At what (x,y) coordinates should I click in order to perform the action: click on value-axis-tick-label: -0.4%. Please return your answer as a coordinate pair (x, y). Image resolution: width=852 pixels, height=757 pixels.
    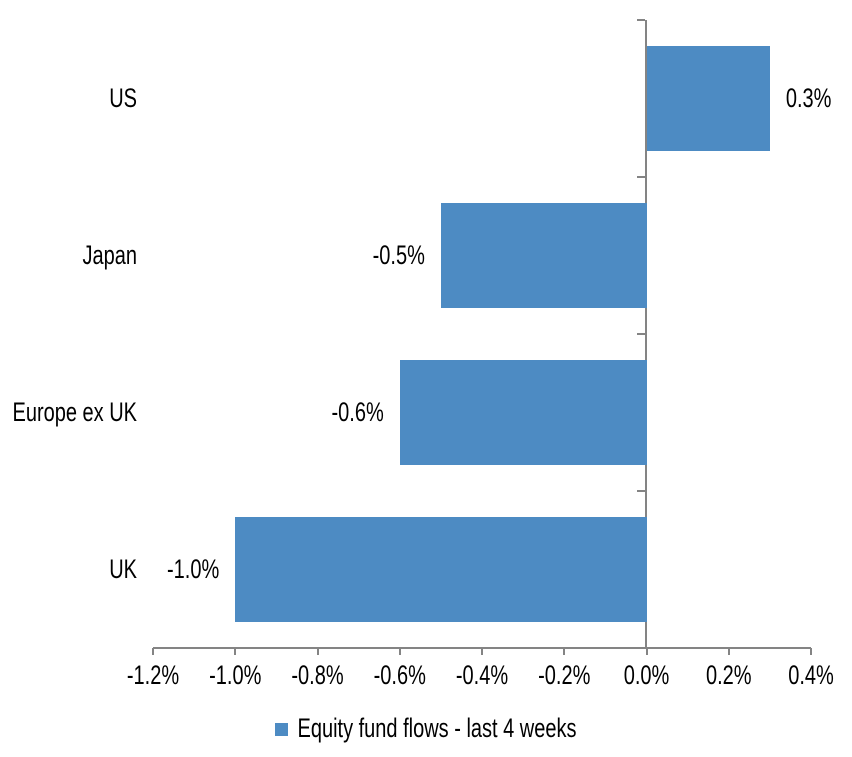
    Looking at the image, I should click on (482, 676).